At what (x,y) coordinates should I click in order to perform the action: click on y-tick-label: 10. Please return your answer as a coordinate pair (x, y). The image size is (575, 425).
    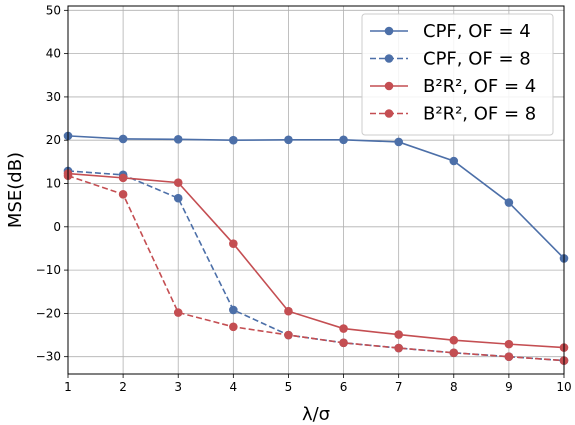
    Looking at the image, I should click on (53, 184).